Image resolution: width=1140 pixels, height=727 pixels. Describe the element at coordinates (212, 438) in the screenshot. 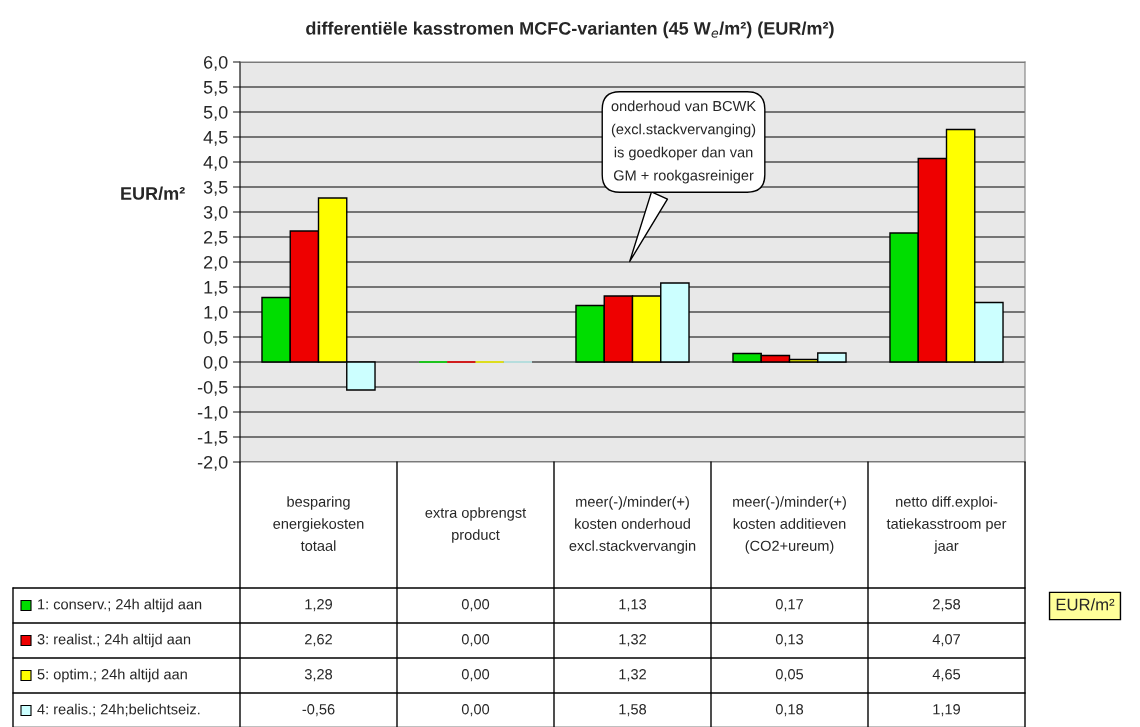

I see `y-tick-label: -1,5` at that location.